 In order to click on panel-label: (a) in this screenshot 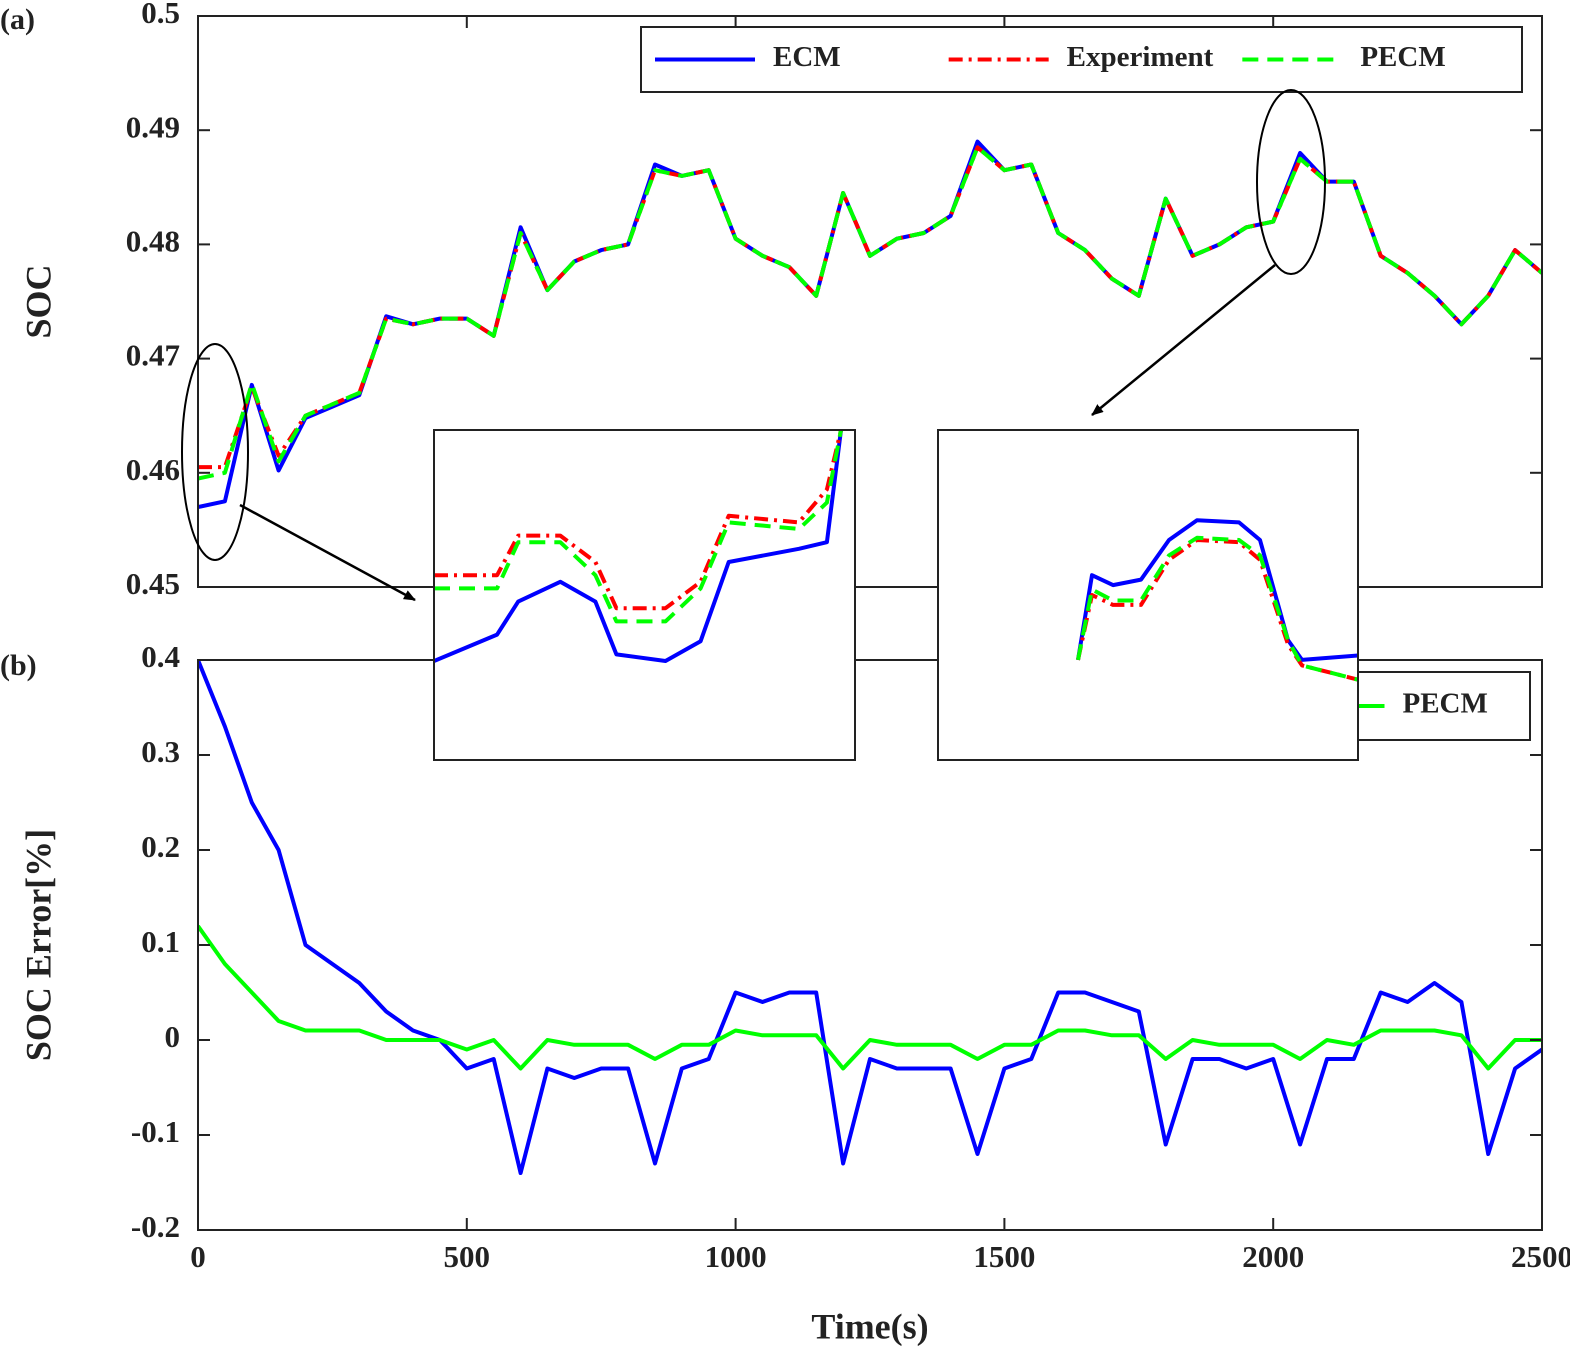, I will do `click(17, 19)`.